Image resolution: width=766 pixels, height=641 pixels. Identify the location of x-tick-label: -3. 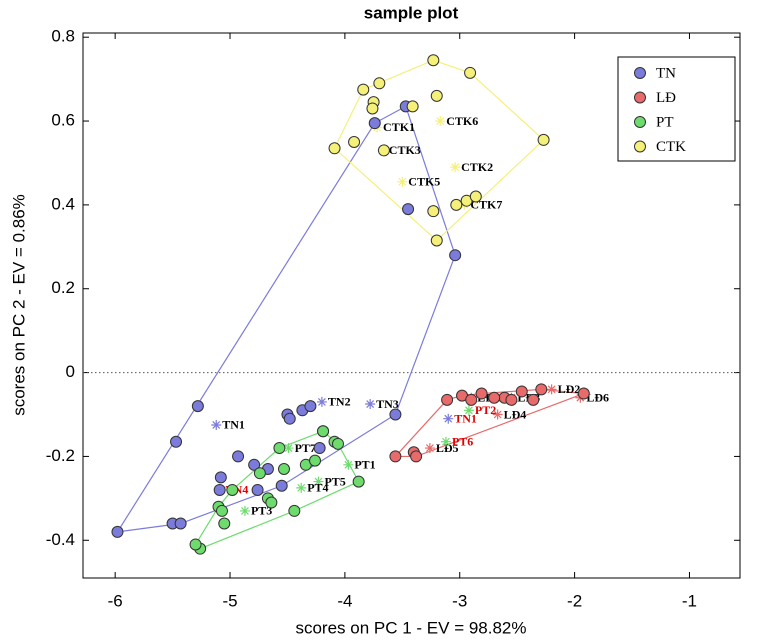
(459, 600).